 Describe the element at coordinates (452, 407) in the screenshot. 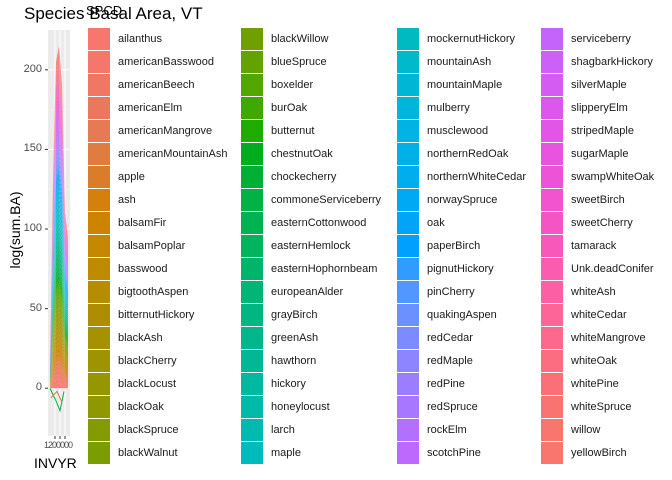

I see `legend-label: redSpruce` at that location.